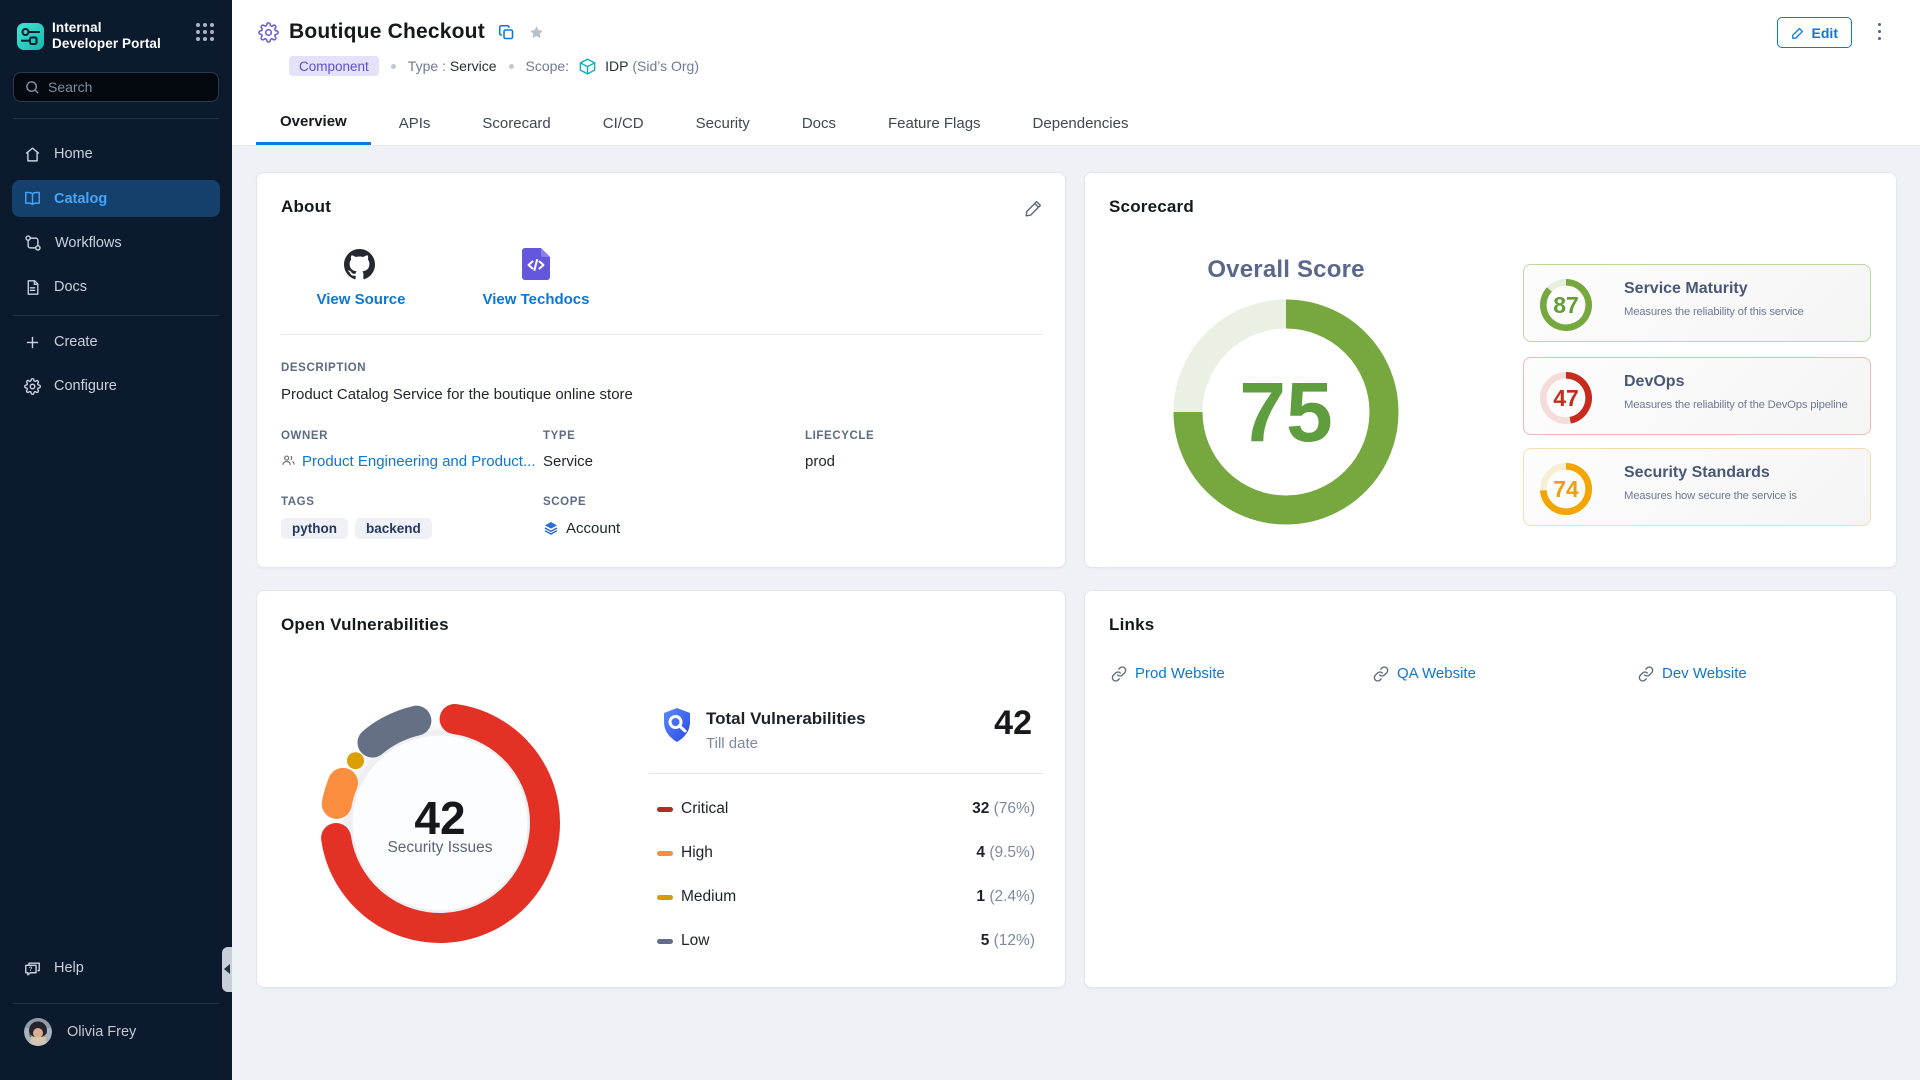  I want to click on svg-text: 75, so click(1285, 412).